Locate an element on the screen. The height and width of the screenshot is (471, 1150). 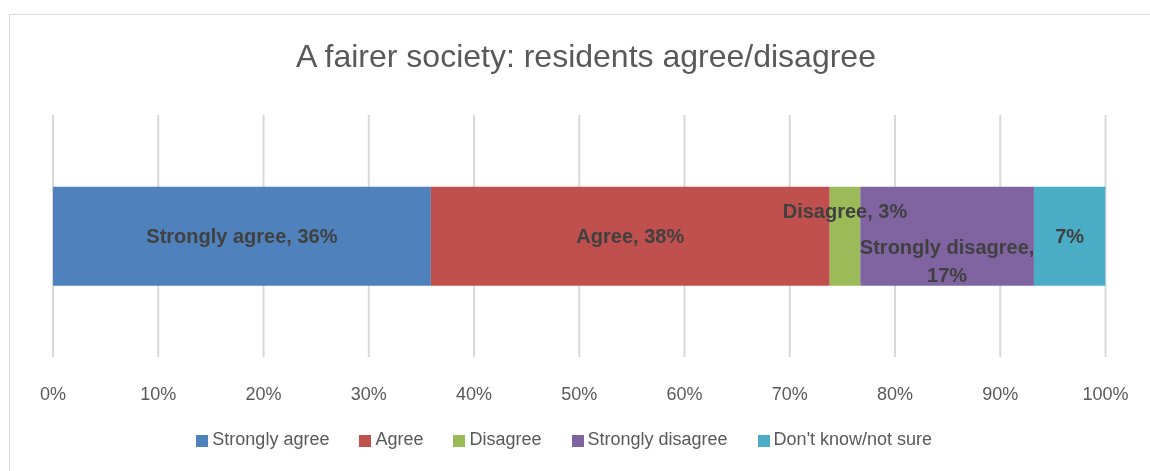
x-tick-label: 100% is located at coordinates (1105, 393).